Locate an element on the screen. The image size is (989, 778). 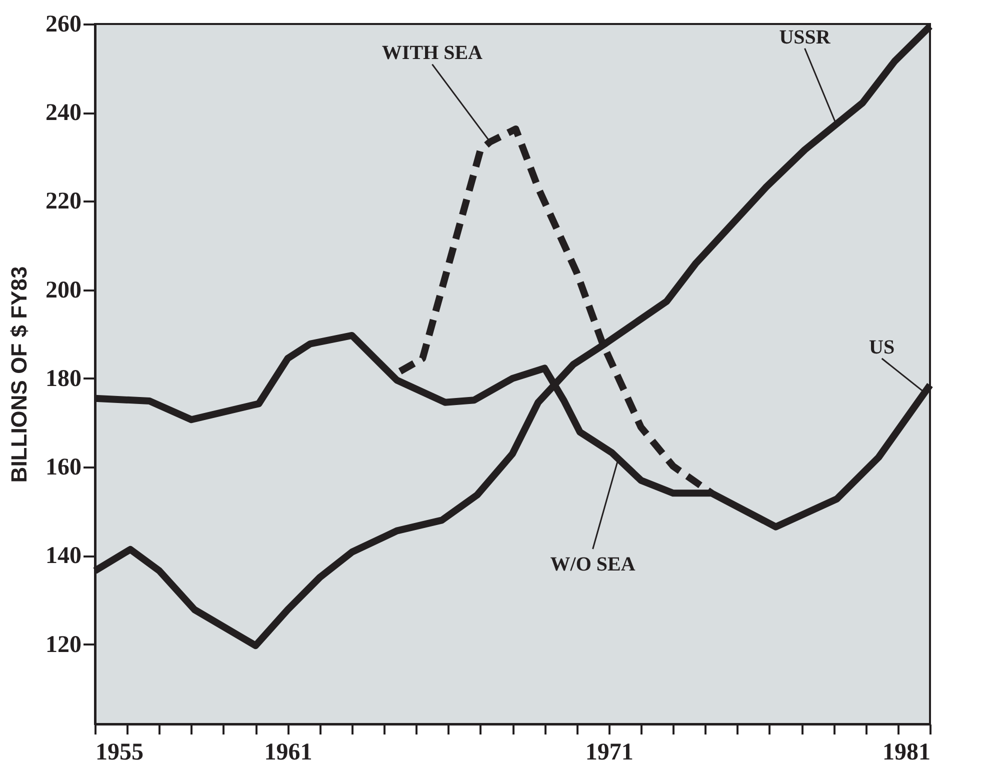
y-tick-label: 200 is located at coordinates (64, 290).